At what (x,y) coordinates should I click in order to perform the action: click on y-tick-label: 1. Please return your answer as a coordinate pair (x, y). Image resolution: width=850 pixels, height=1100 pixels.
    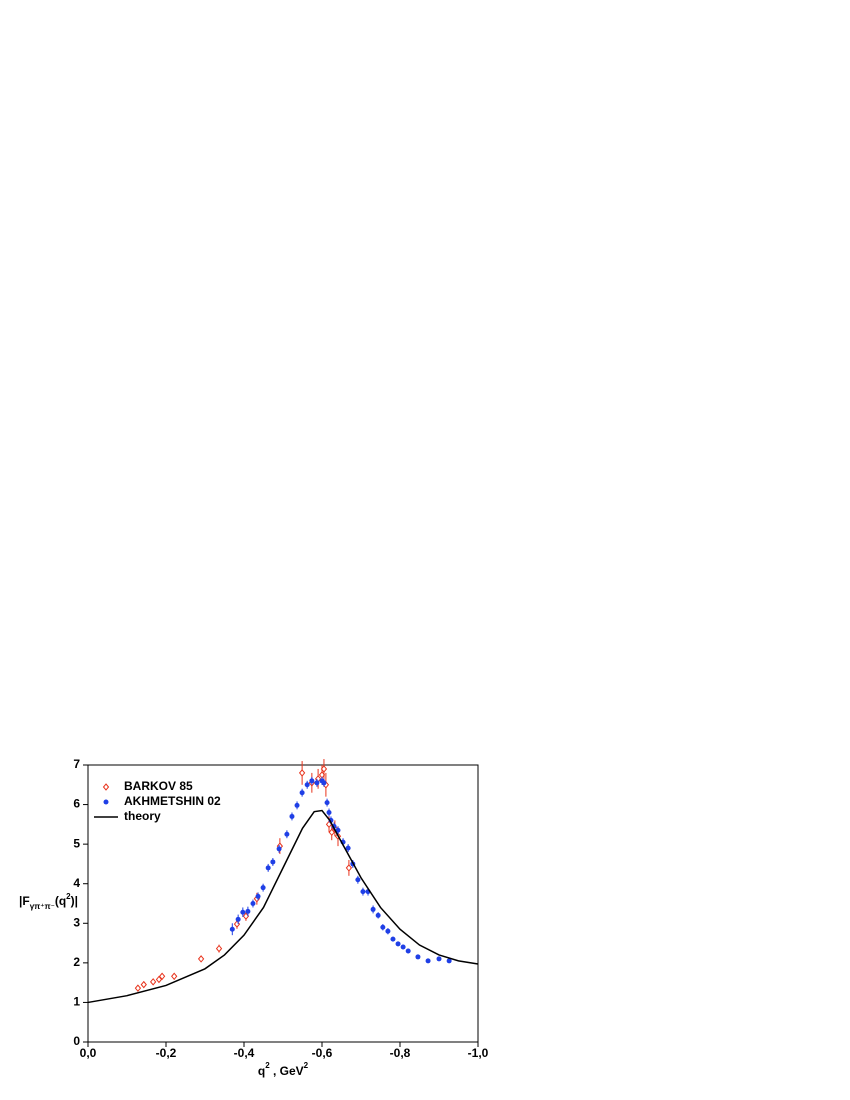
    Looking at the image, I should click on (76, 1002).